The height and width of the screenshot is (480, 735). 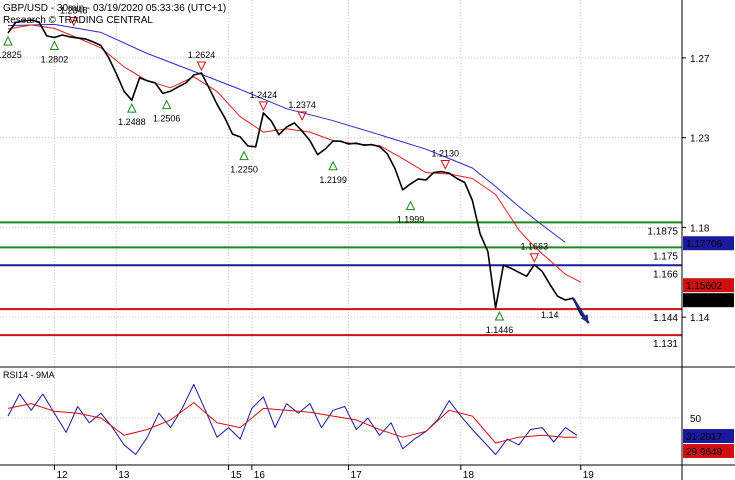 I want to click on price-badges: 1.17706 1.15602 1.1495 31.2017 29.9649, so click(x=708, y=347).